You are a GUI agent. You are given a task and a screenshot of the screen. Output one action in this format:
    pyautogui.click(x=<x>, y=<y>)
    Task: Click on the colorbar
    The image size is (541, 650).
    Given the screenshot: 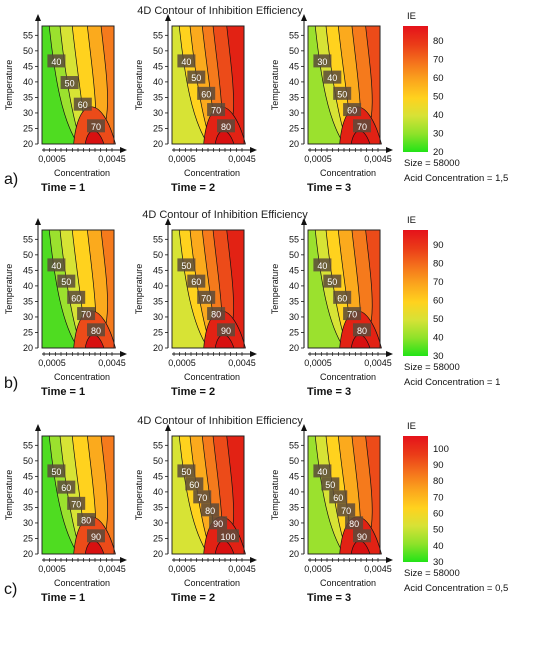 What is the action you would take?
    pyautogui.click(x=415, y=89)
    